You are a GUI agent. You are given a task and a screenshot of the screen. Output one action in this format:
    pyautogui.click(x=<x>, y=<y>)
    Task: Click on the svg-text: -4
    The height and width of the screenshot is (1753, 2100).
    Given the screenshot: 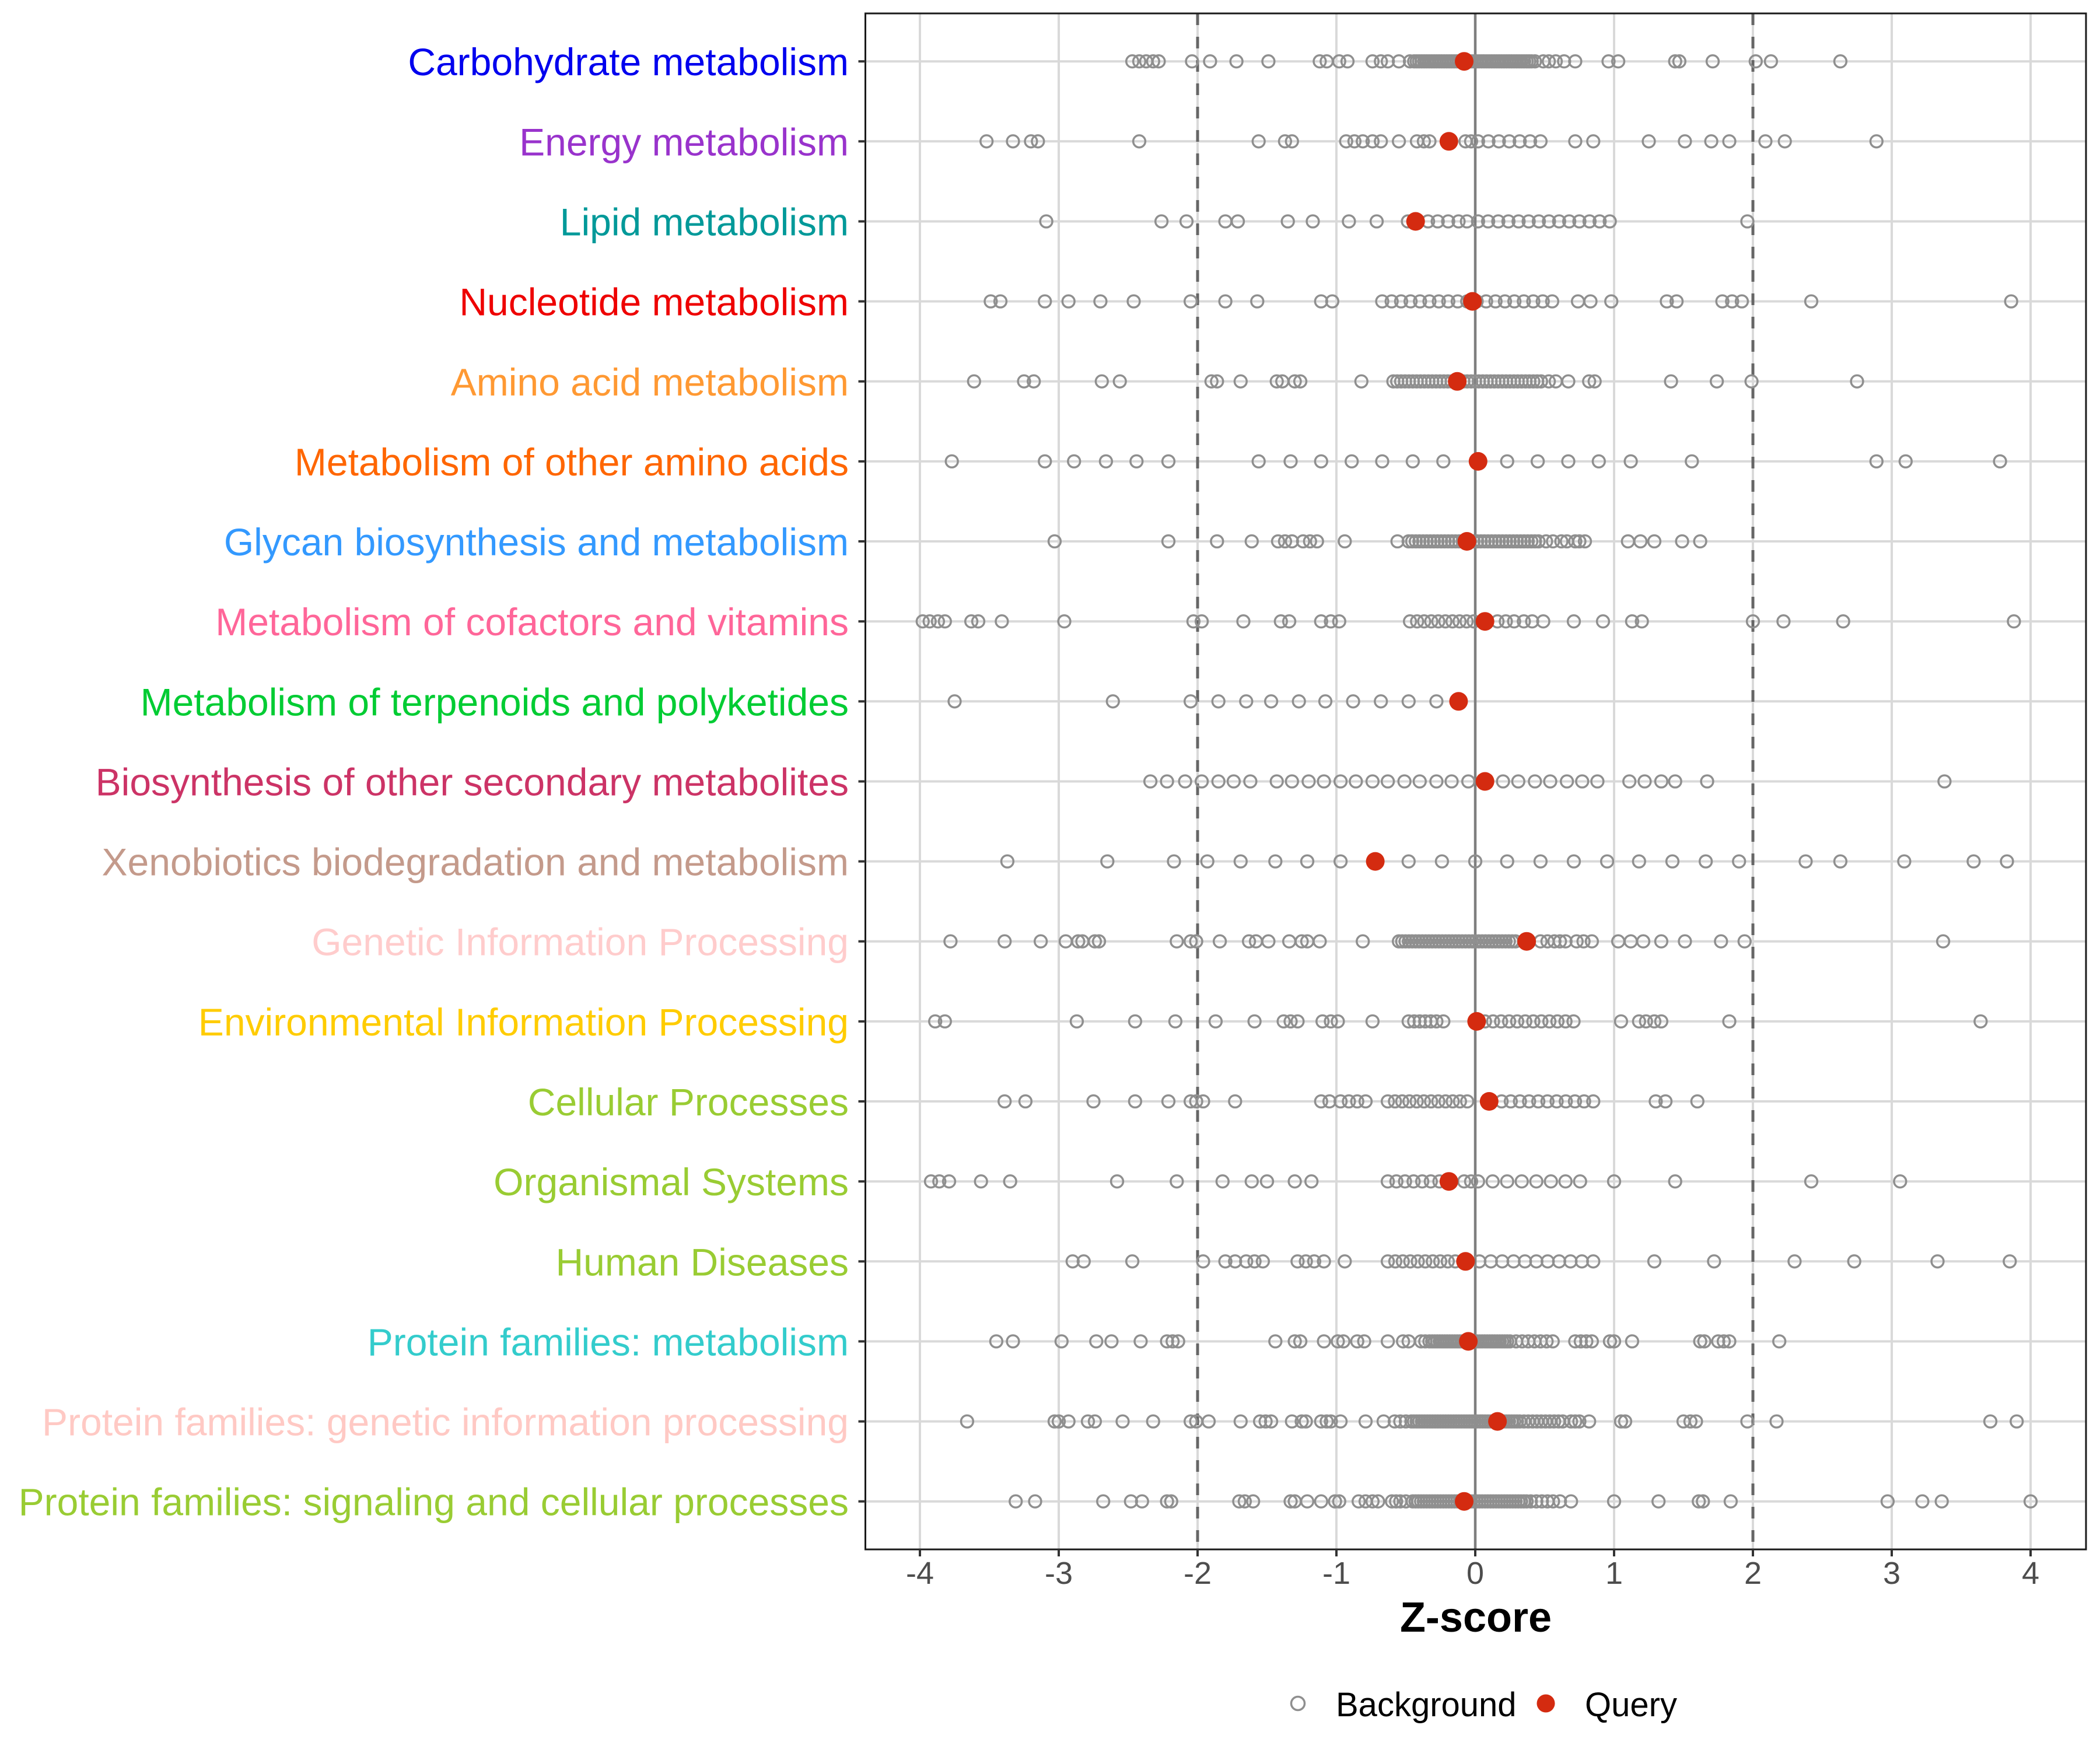 What is the action you would take?
    pyautogui.click(x=920, y=1573)
    